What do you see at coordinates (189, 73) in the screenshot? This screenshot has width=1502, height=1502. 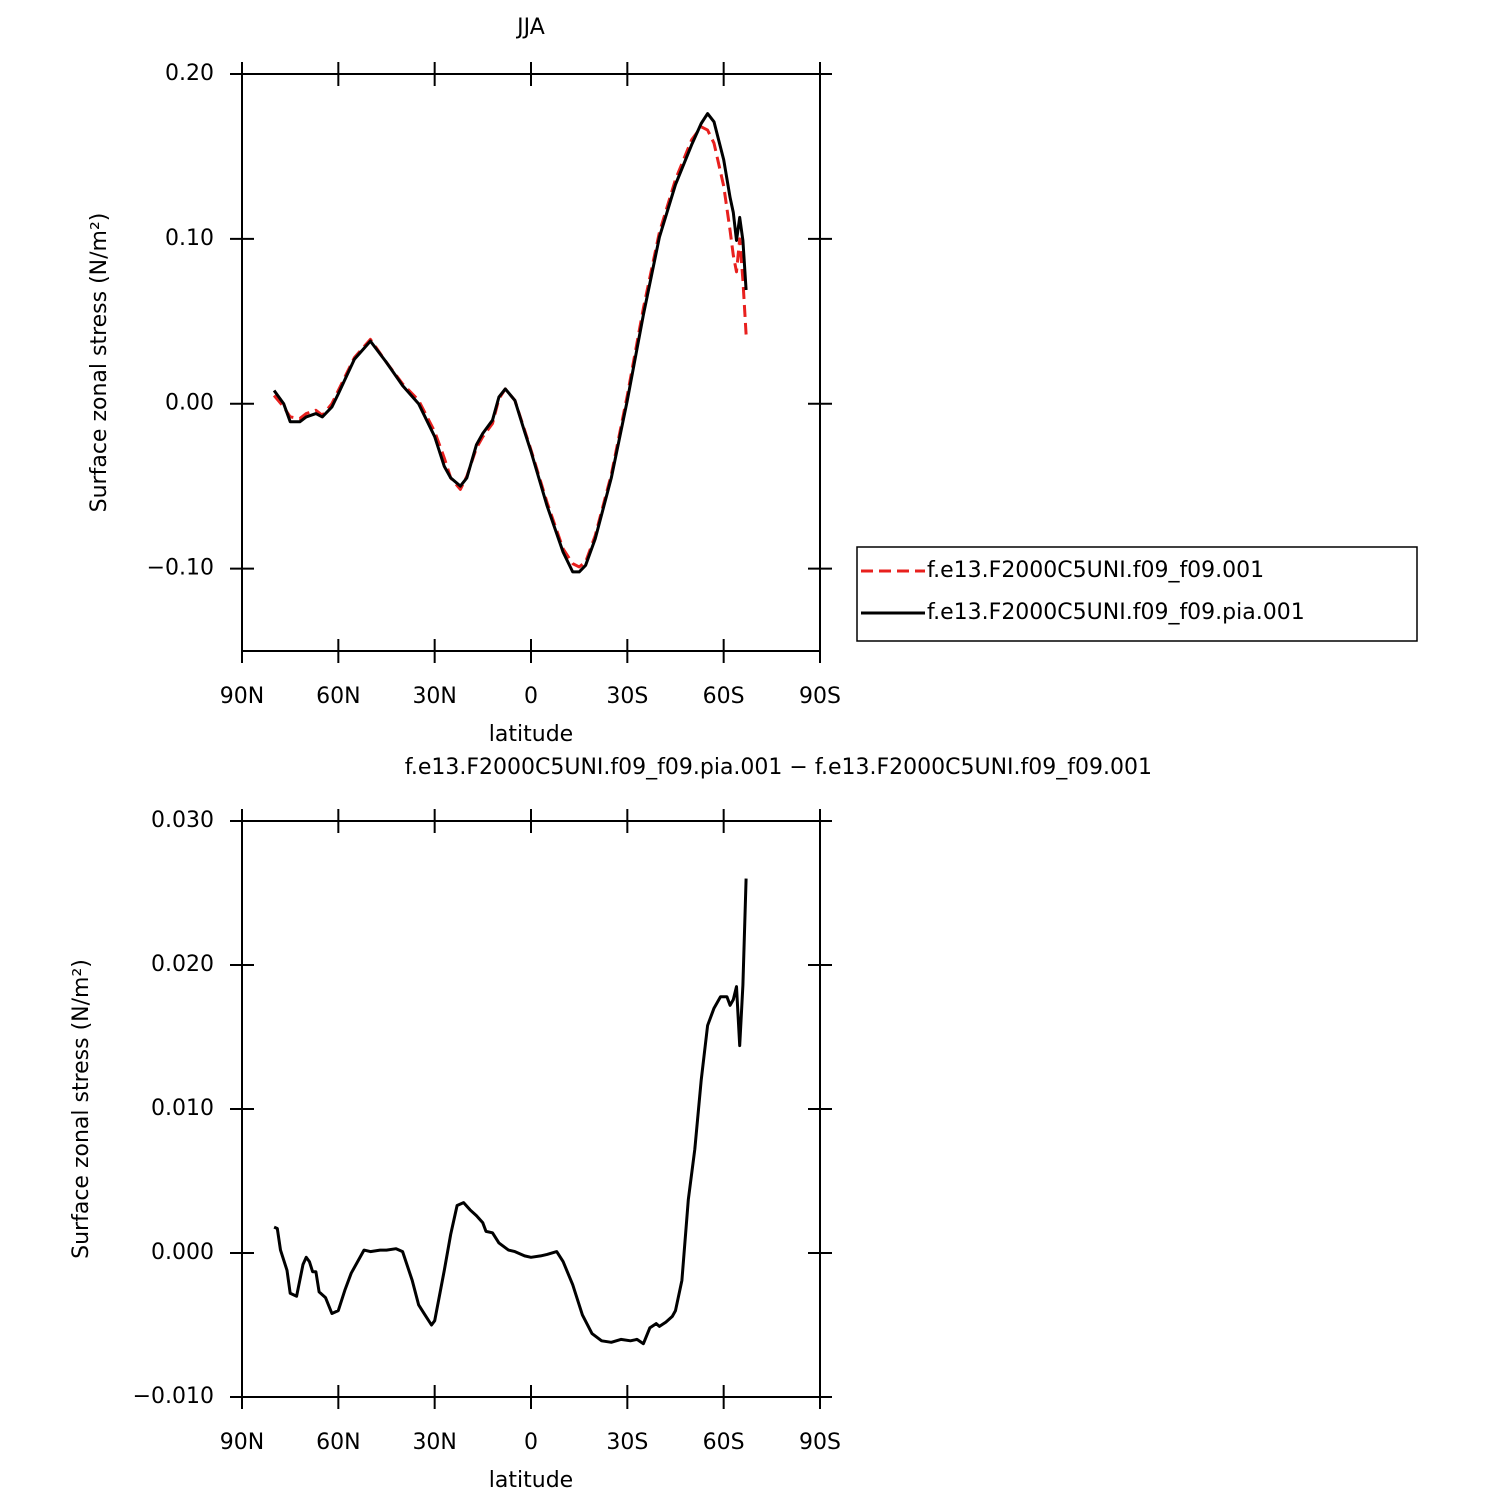 I see `y-tick-label: 0.20` at bounding box center [189, 73].